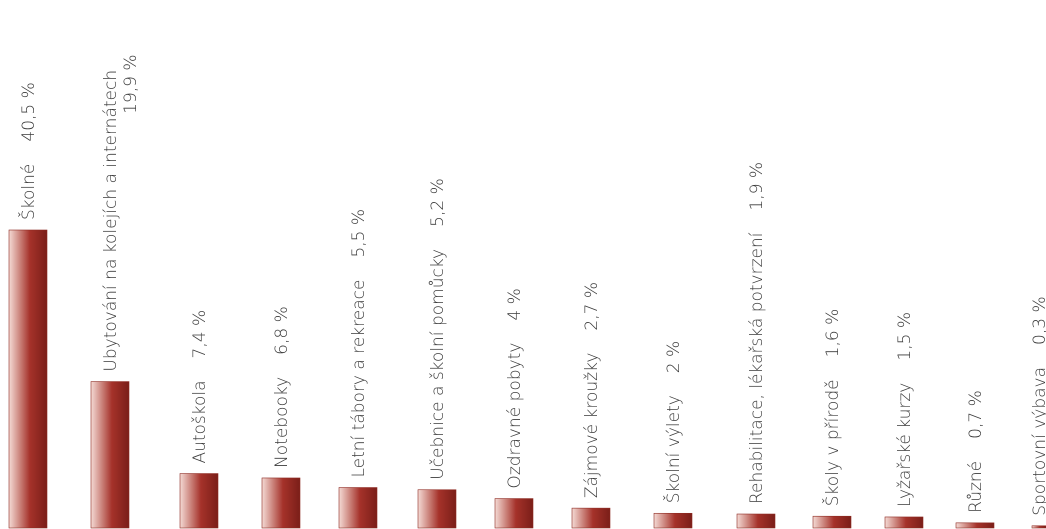 The image size is (1046, 529). I want to click on value-label-4: 5,5 %, so click(359, 233).